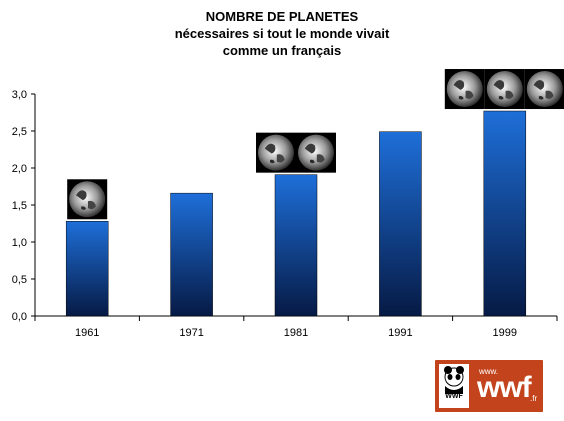 The width and height of the screenshot is (564, 421). Describe the element at coordinates (87, 269) in the screenshot. I see `bar-1961` at that location.